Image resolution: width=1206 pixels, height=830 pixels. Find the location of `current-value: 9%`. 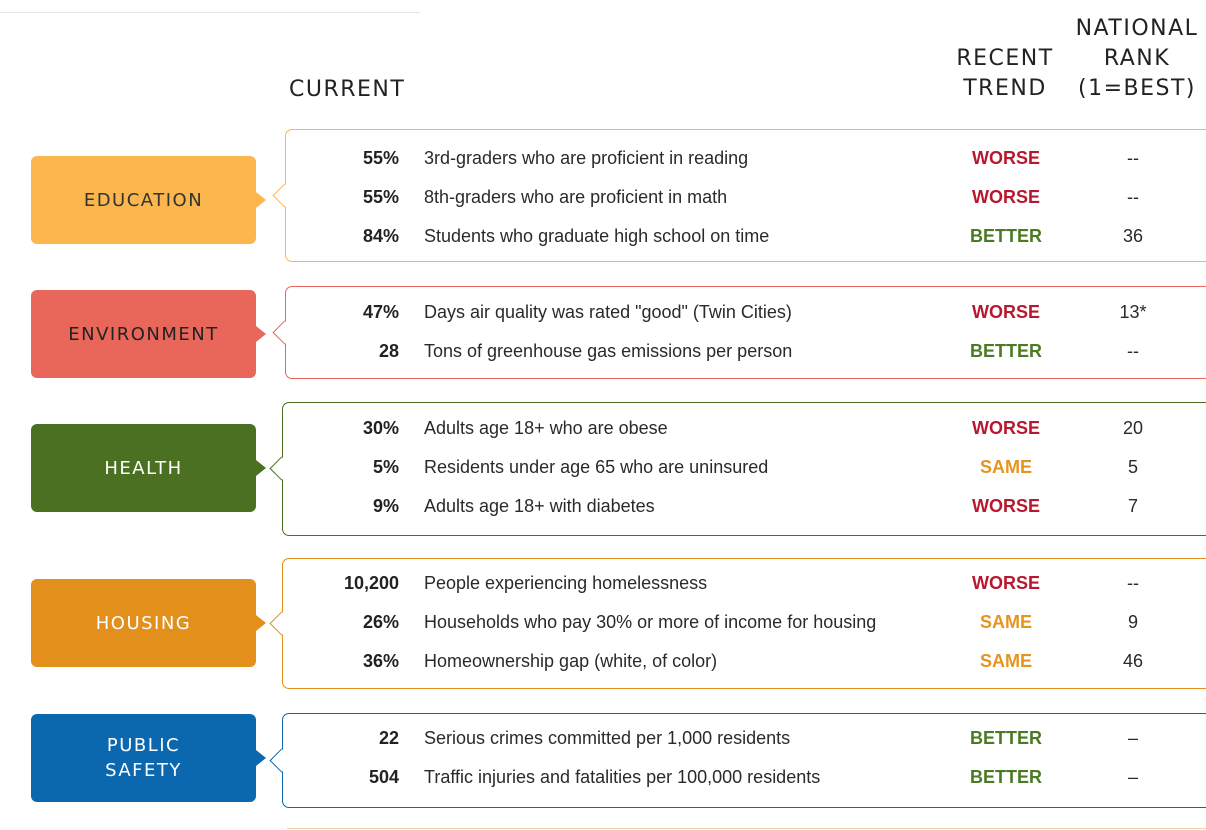

current-value: 9% is located at coordinates (385, 506).